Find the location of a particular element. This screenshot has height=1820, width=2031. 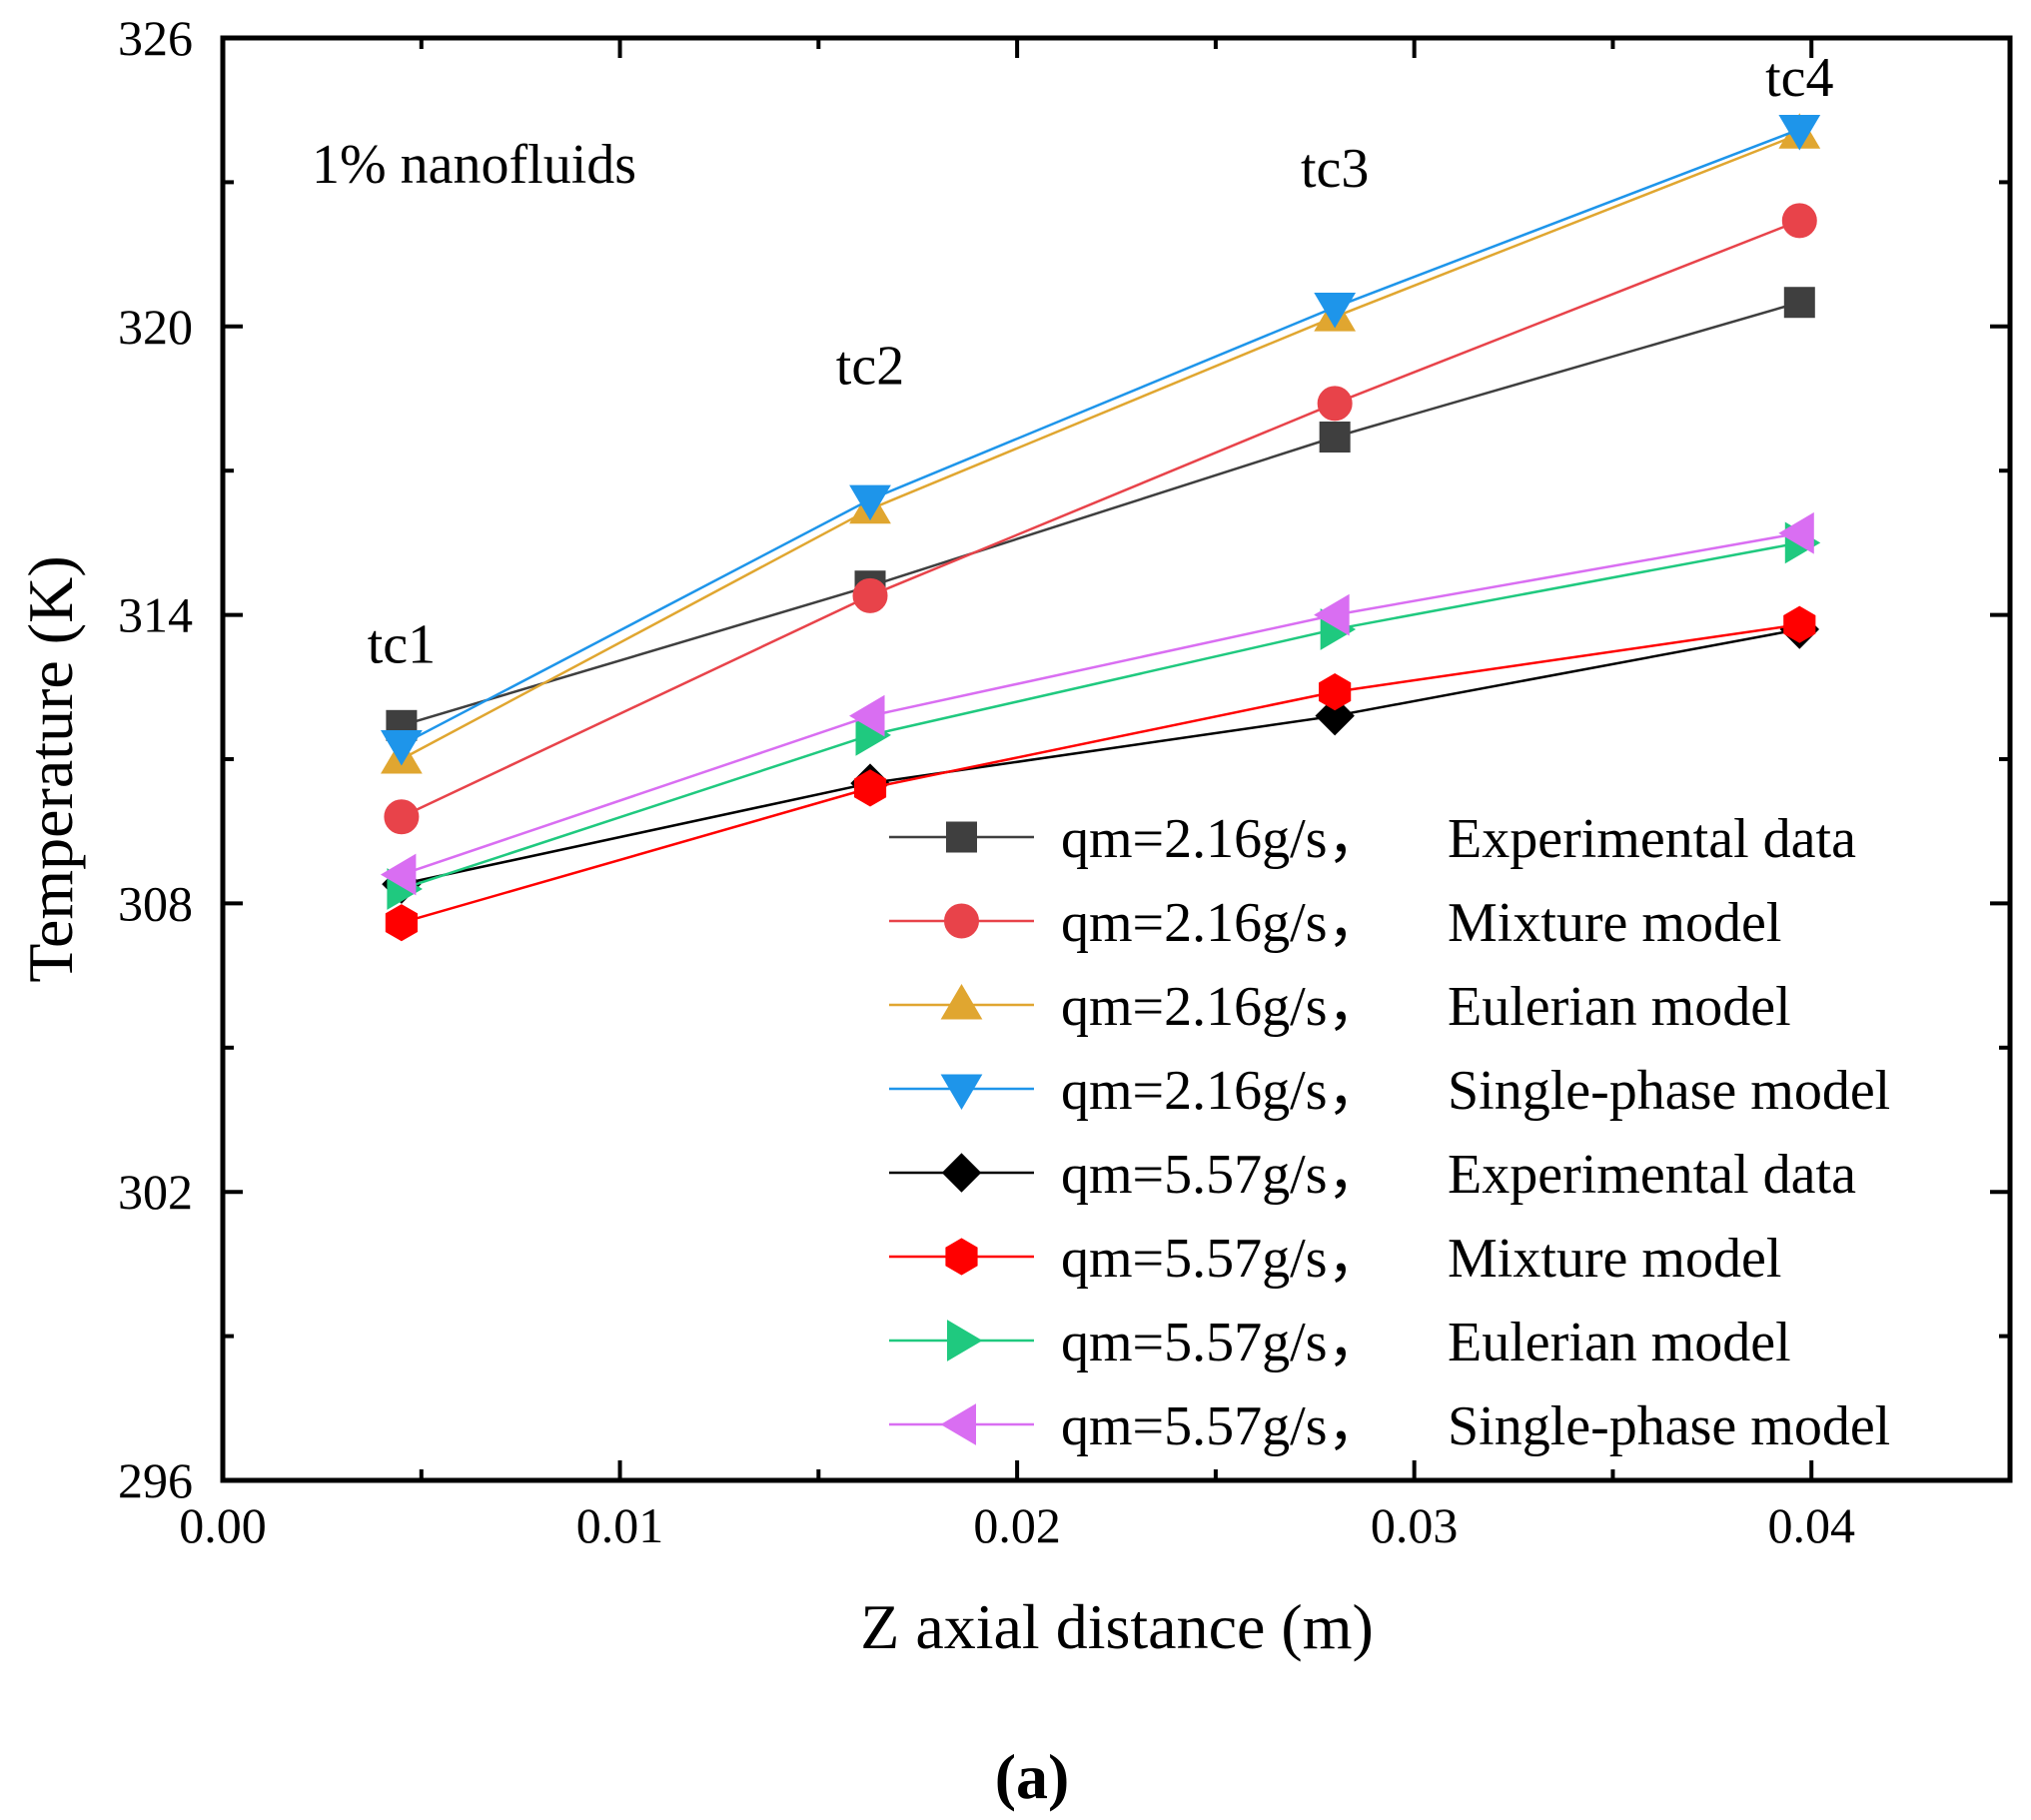

x-tick-label: 0.02 is located at coordinates (1017, 1525).